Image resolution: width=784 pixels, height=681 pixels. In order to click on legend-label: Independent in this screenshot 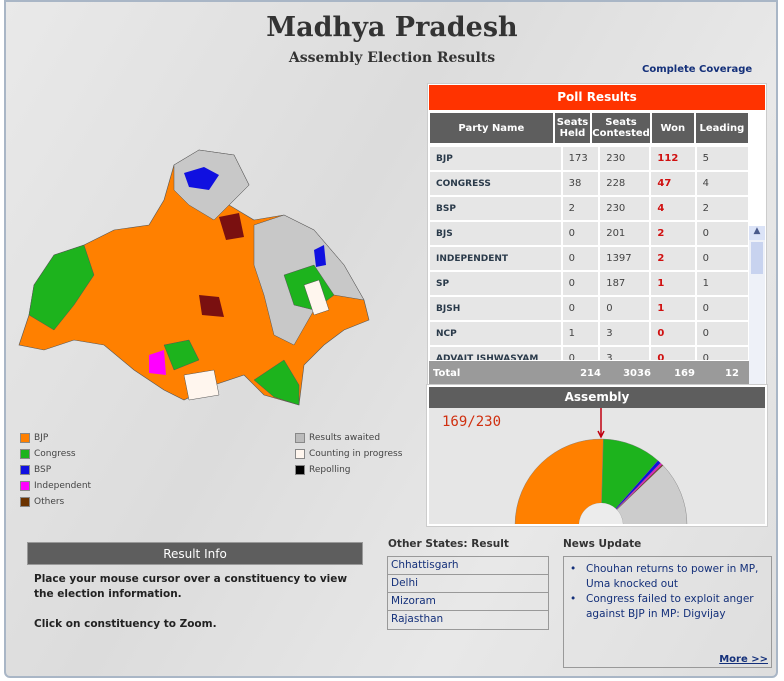, I will do `click(63, 486)`.